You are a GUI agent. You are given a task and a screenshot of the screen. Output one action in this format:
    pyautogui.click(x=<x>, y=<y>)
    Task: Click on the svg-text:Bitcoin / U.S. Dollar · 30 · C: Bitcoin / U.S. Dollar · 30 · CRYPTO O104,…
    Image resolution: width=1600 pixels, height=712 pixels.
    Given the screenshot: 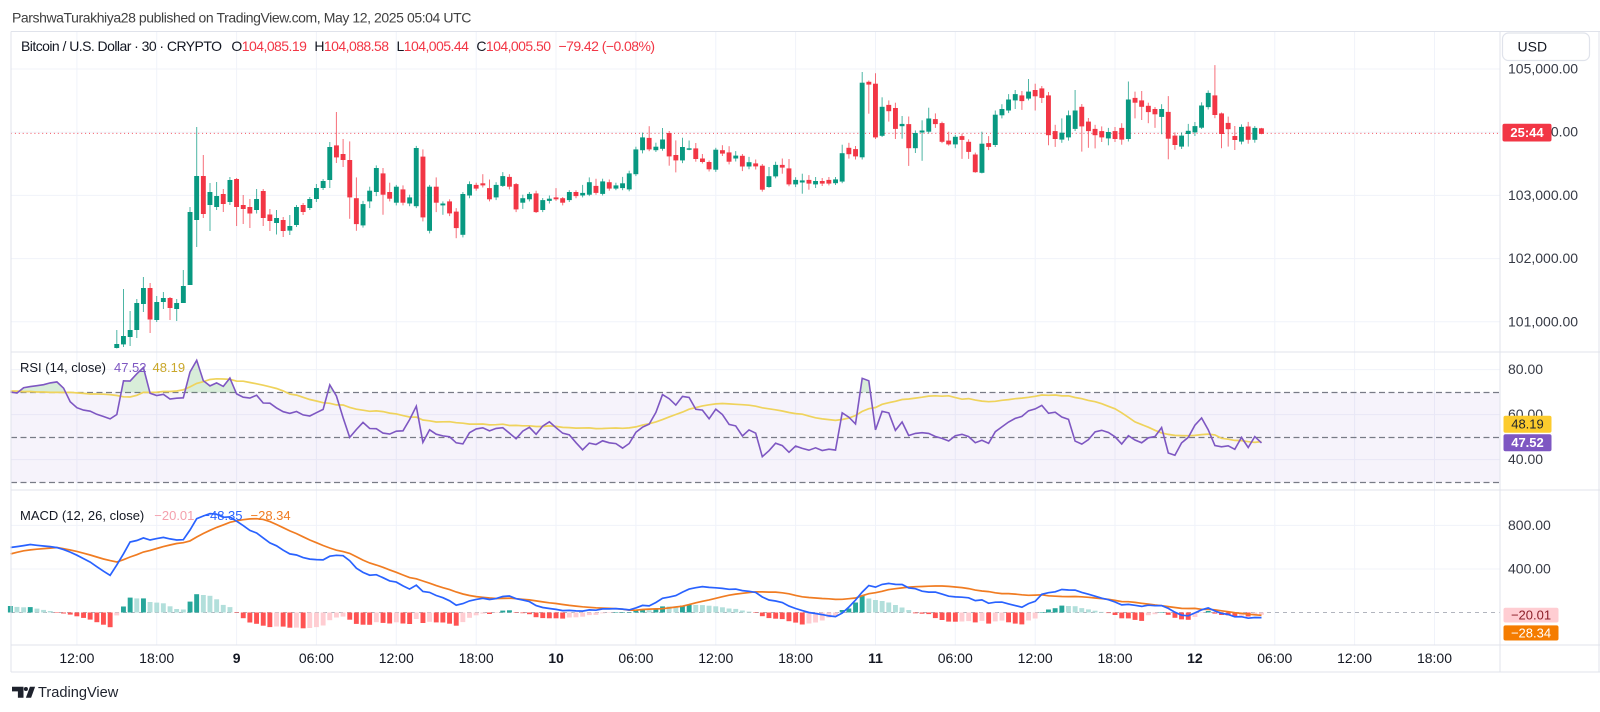 What is the action you would take?
    pyautogui.click(x=338, y=46)
    